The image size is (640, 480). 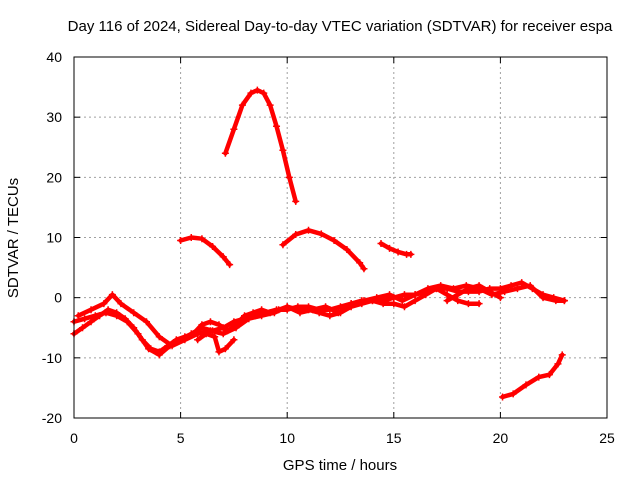 I want to click on y-tick-label: 10, so click(x=54, y=238).